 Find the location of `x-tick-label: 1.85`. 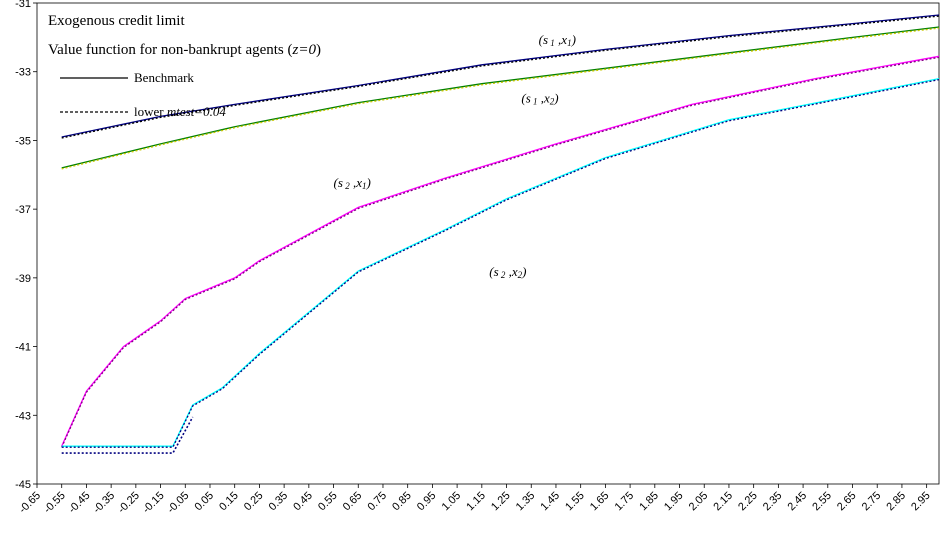

x-tick-label: 1.85 is located at coordinates (649, 502).